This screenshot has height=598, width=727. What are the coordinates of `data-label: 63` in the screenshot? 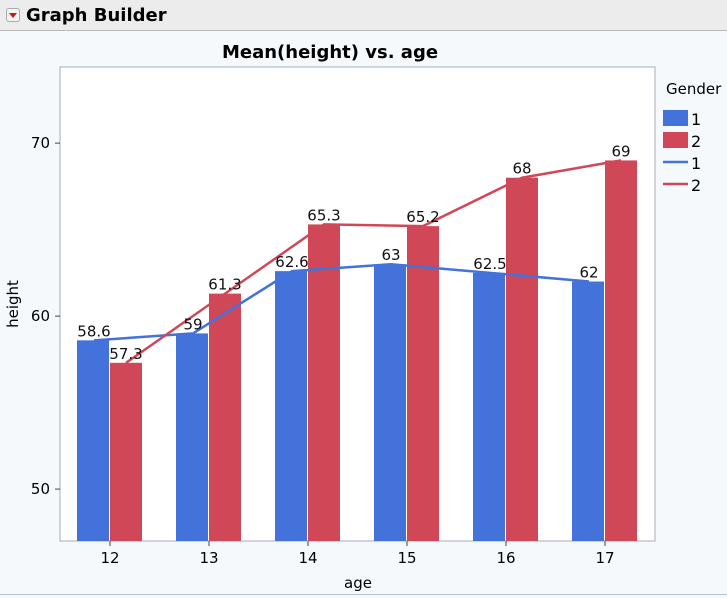 It's located at (390, 255).